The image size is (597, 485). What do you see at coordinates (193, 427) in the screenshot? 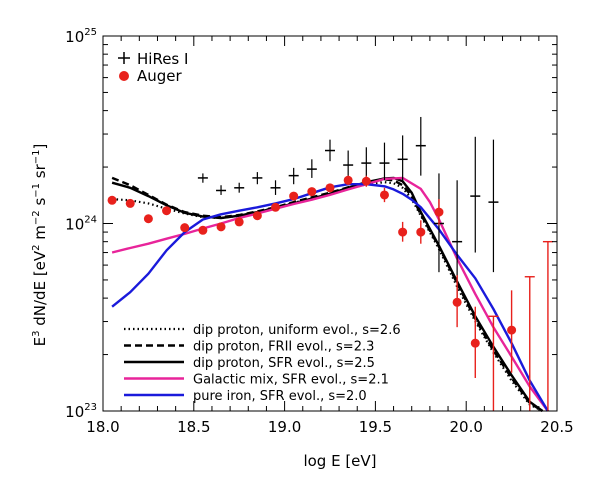
I see `x-tick-label-1: 18.5` at bounding box center [193, 427].